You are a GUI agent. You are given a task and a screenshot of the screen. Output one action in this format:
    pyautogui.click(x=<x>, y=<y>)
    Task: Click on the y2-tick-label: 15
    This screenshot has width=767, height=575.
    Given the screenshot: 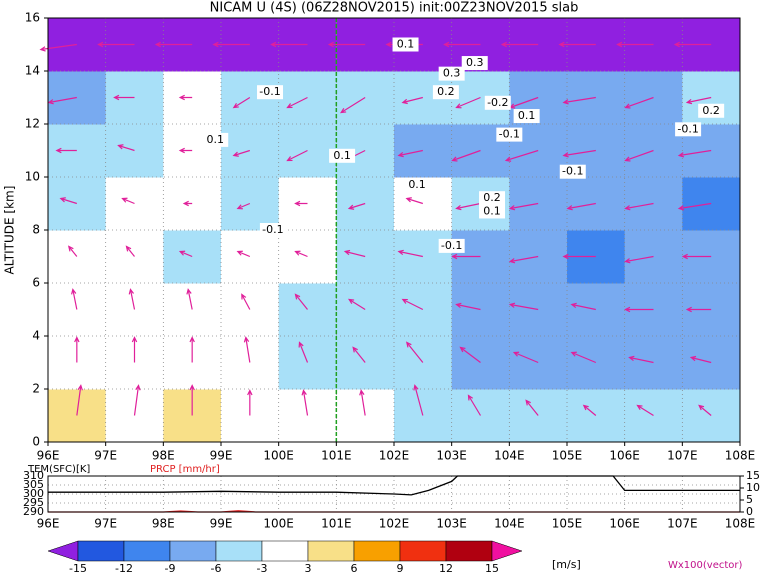 What is the action you would take?
    pyautogui.click(x=753, y=475)
    